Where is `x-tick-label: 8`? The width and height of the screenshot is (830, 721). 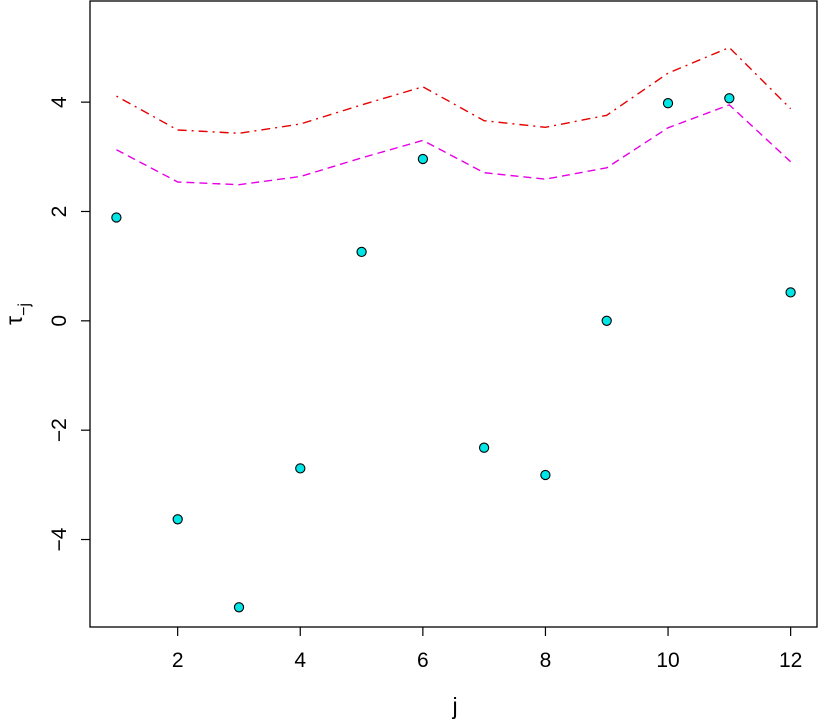 x-tick-label: 8 is located at coordinates (546, 660).